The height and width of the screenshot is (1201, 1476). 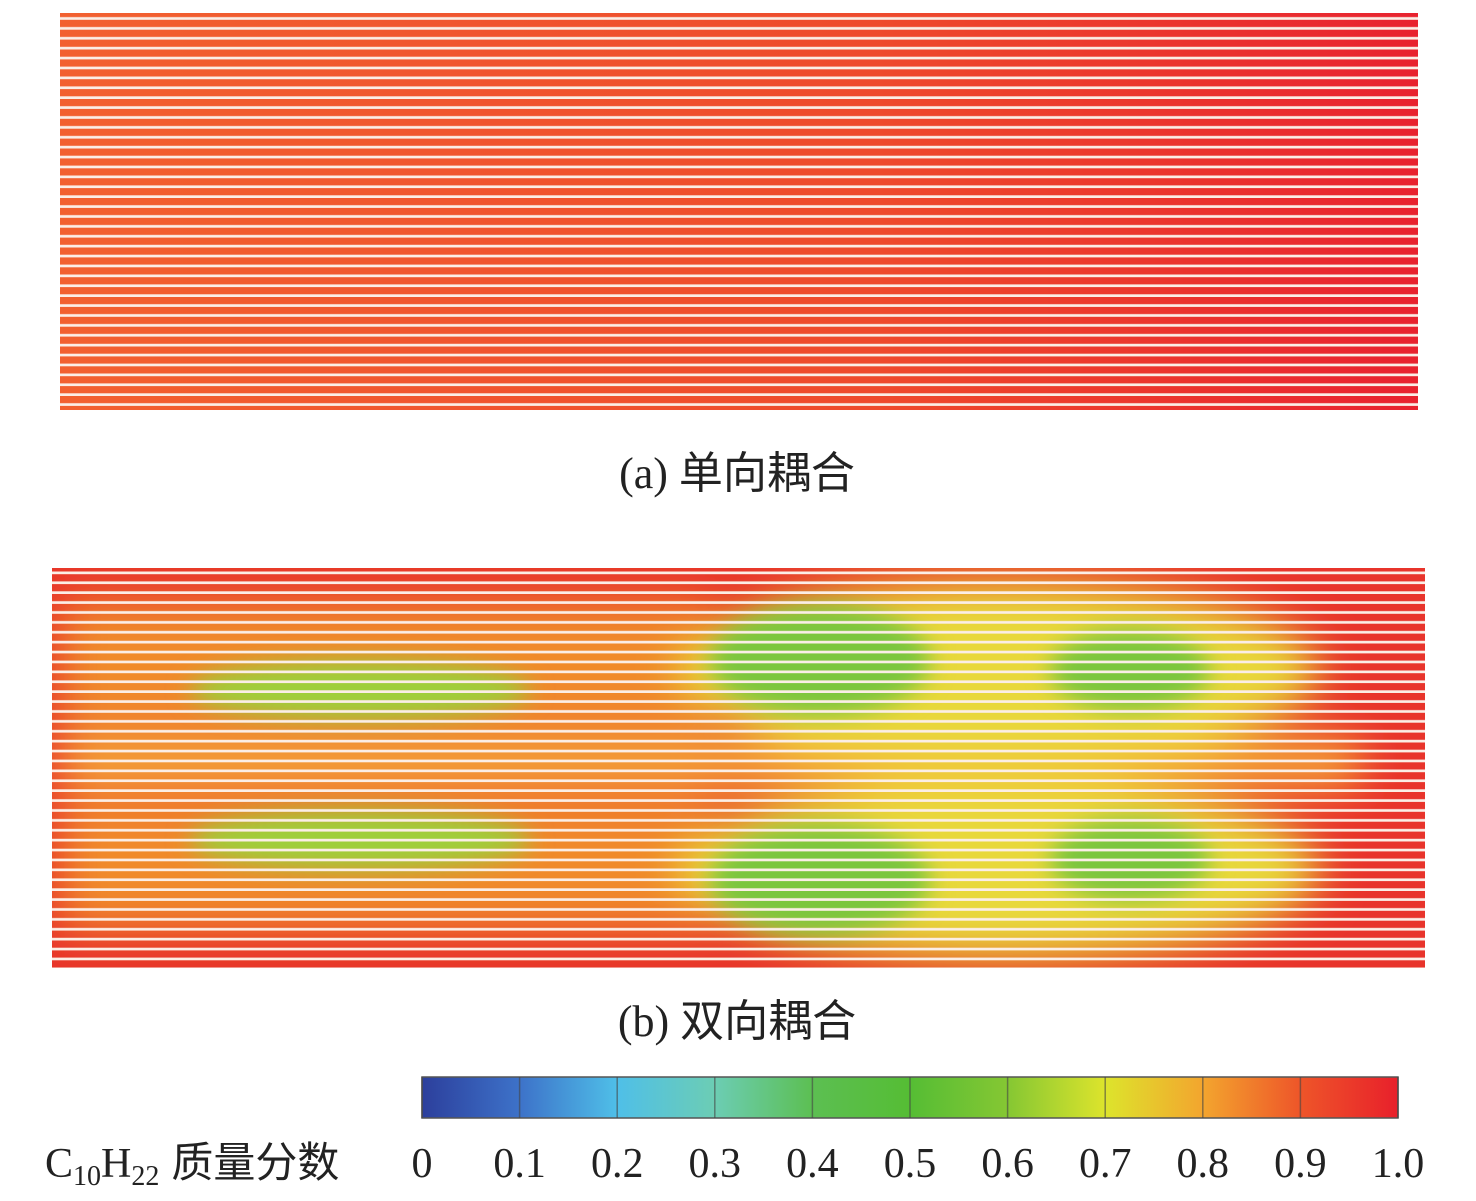 I want to click on tick-label: 0.2, so click(x=617, y=1164).